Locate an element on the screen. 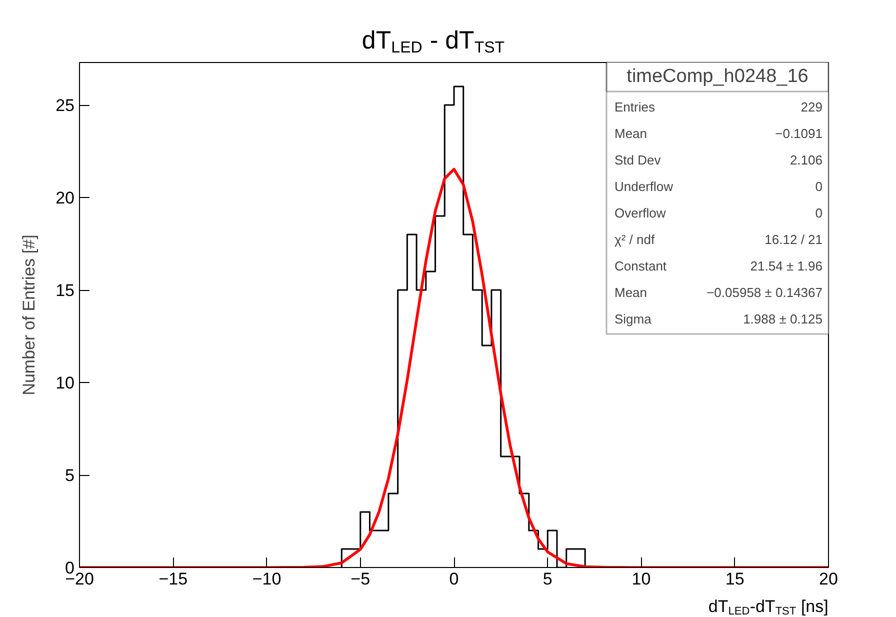 The image size is (896, 617). annotation: 2.106 is located at coordinates (806, 160).